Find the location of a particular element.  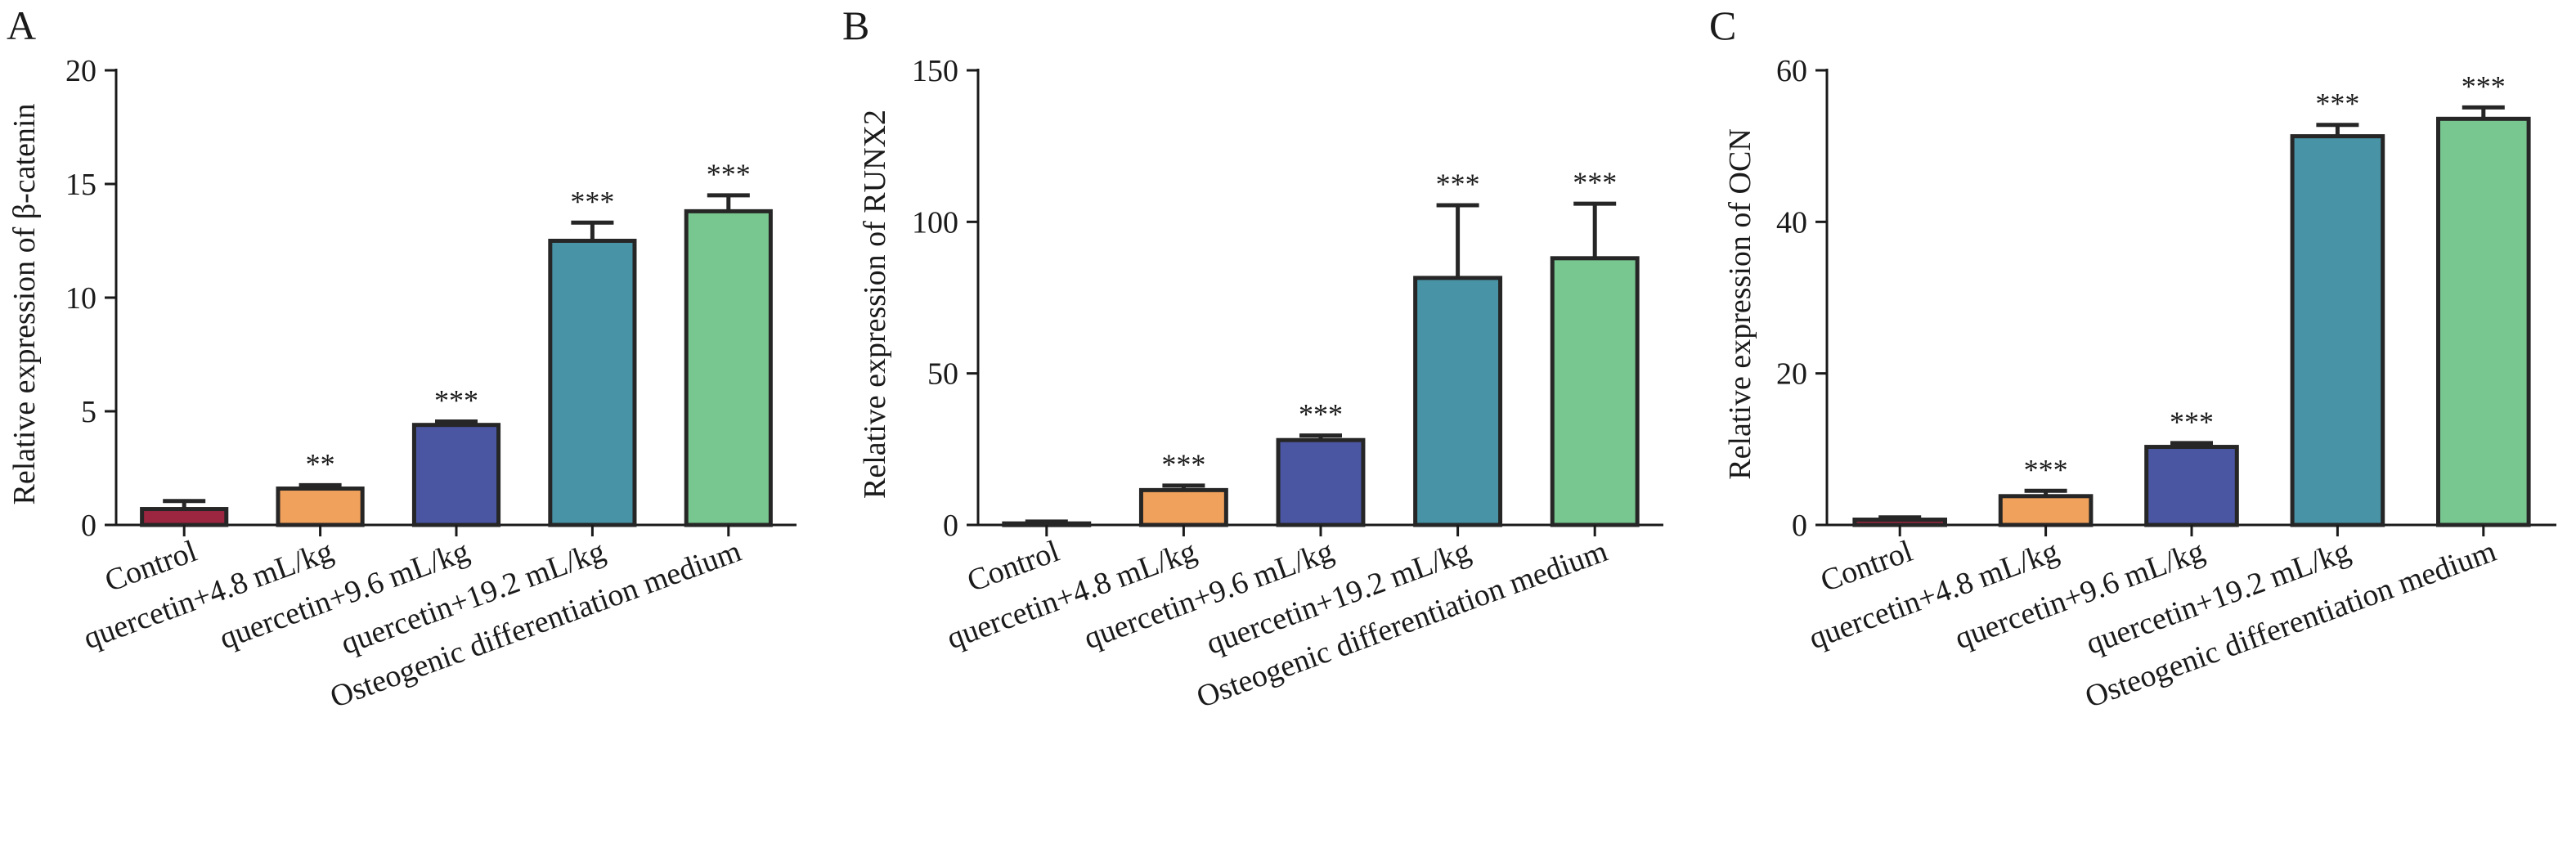

panel-b-y-axis-label: Relative expression of RUNX2 is located at coordinates (875, 304).